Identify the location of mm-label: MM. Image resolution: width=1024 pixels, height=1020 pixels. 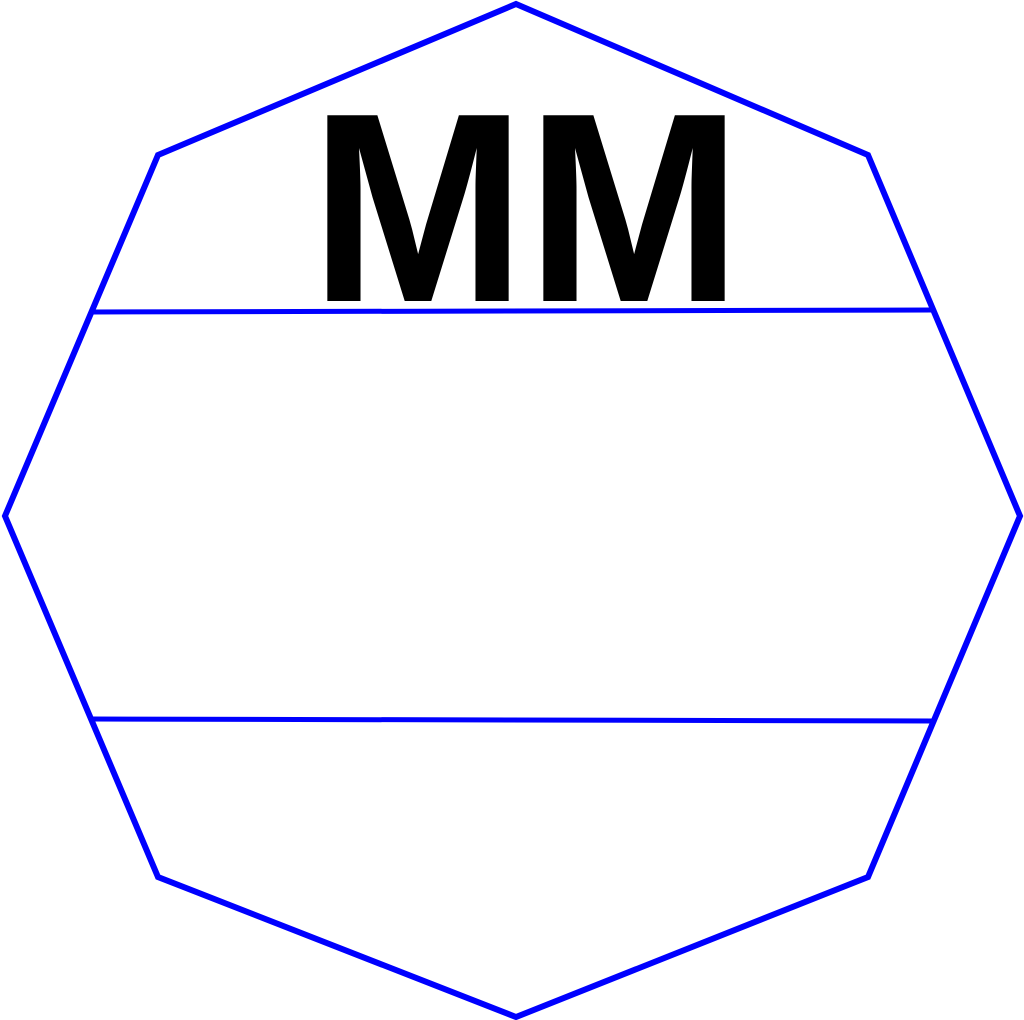
(526, 208).